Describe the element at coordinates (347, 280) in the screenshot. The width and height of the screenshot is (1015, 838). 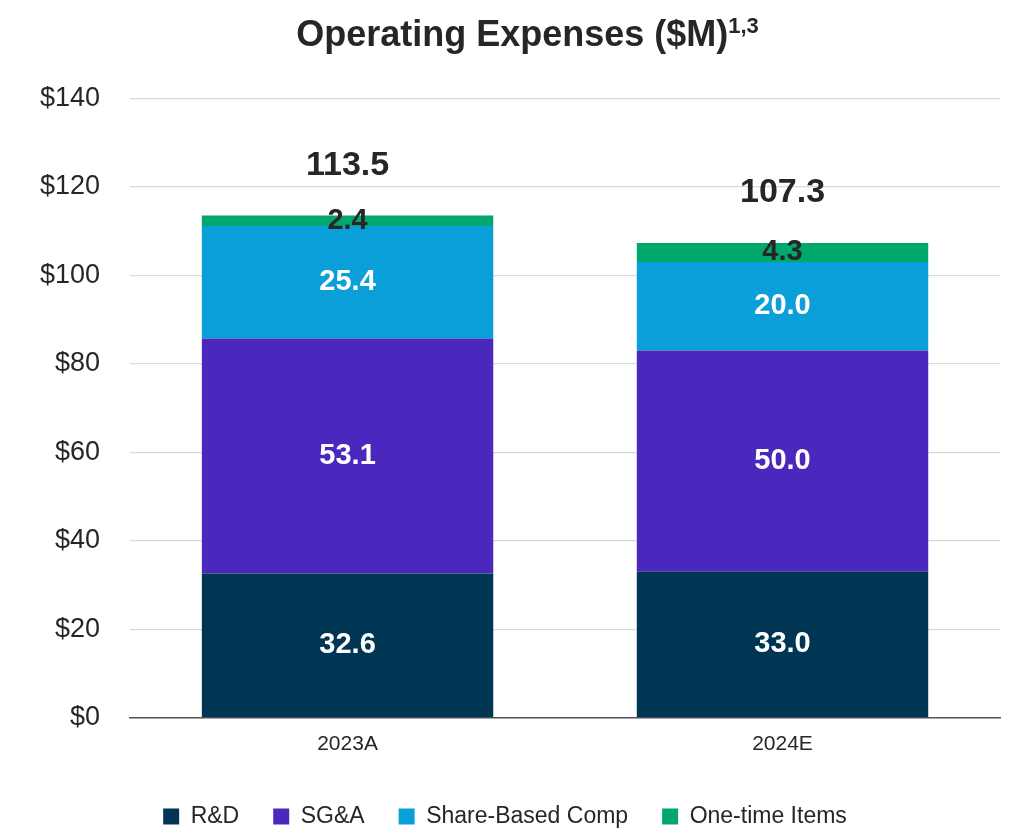
I see `data-label: 25.4` at that location.